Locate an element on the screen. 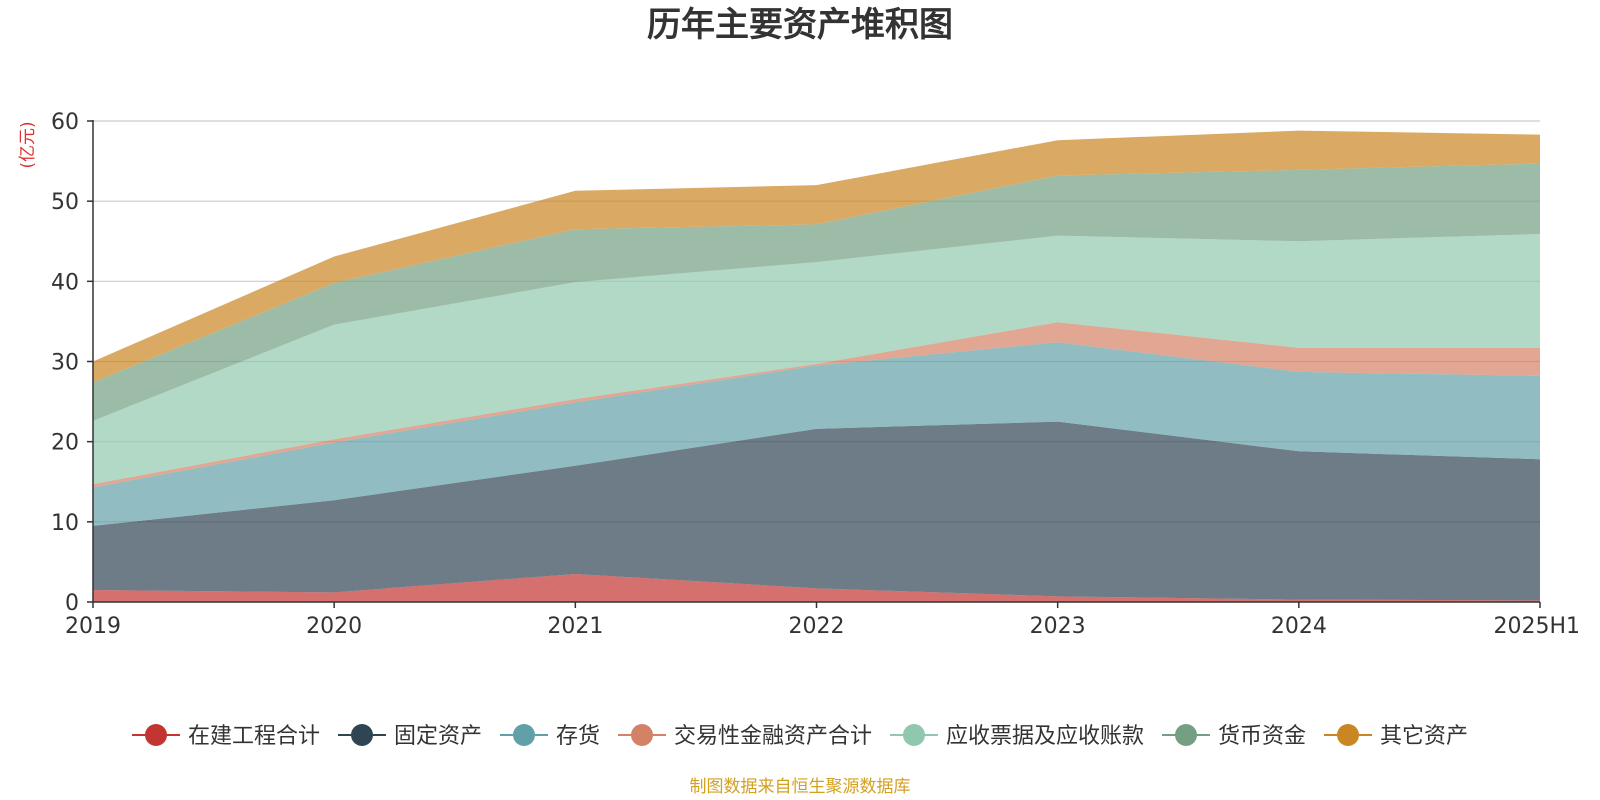  legend: 在建工程合计 固定资产 存货 交易性金融资产合计 应收票据及应收账款 货币资金 其它资产 is located at coordinates (800, 736).